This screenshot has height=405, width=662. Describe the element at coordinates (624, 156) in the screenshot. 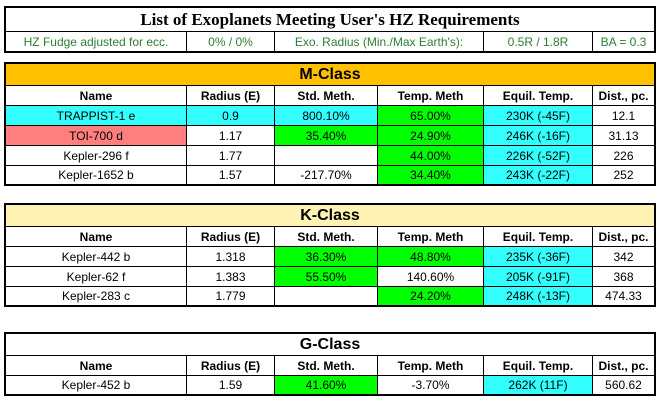

I see `distance-cell: 226` at that location.